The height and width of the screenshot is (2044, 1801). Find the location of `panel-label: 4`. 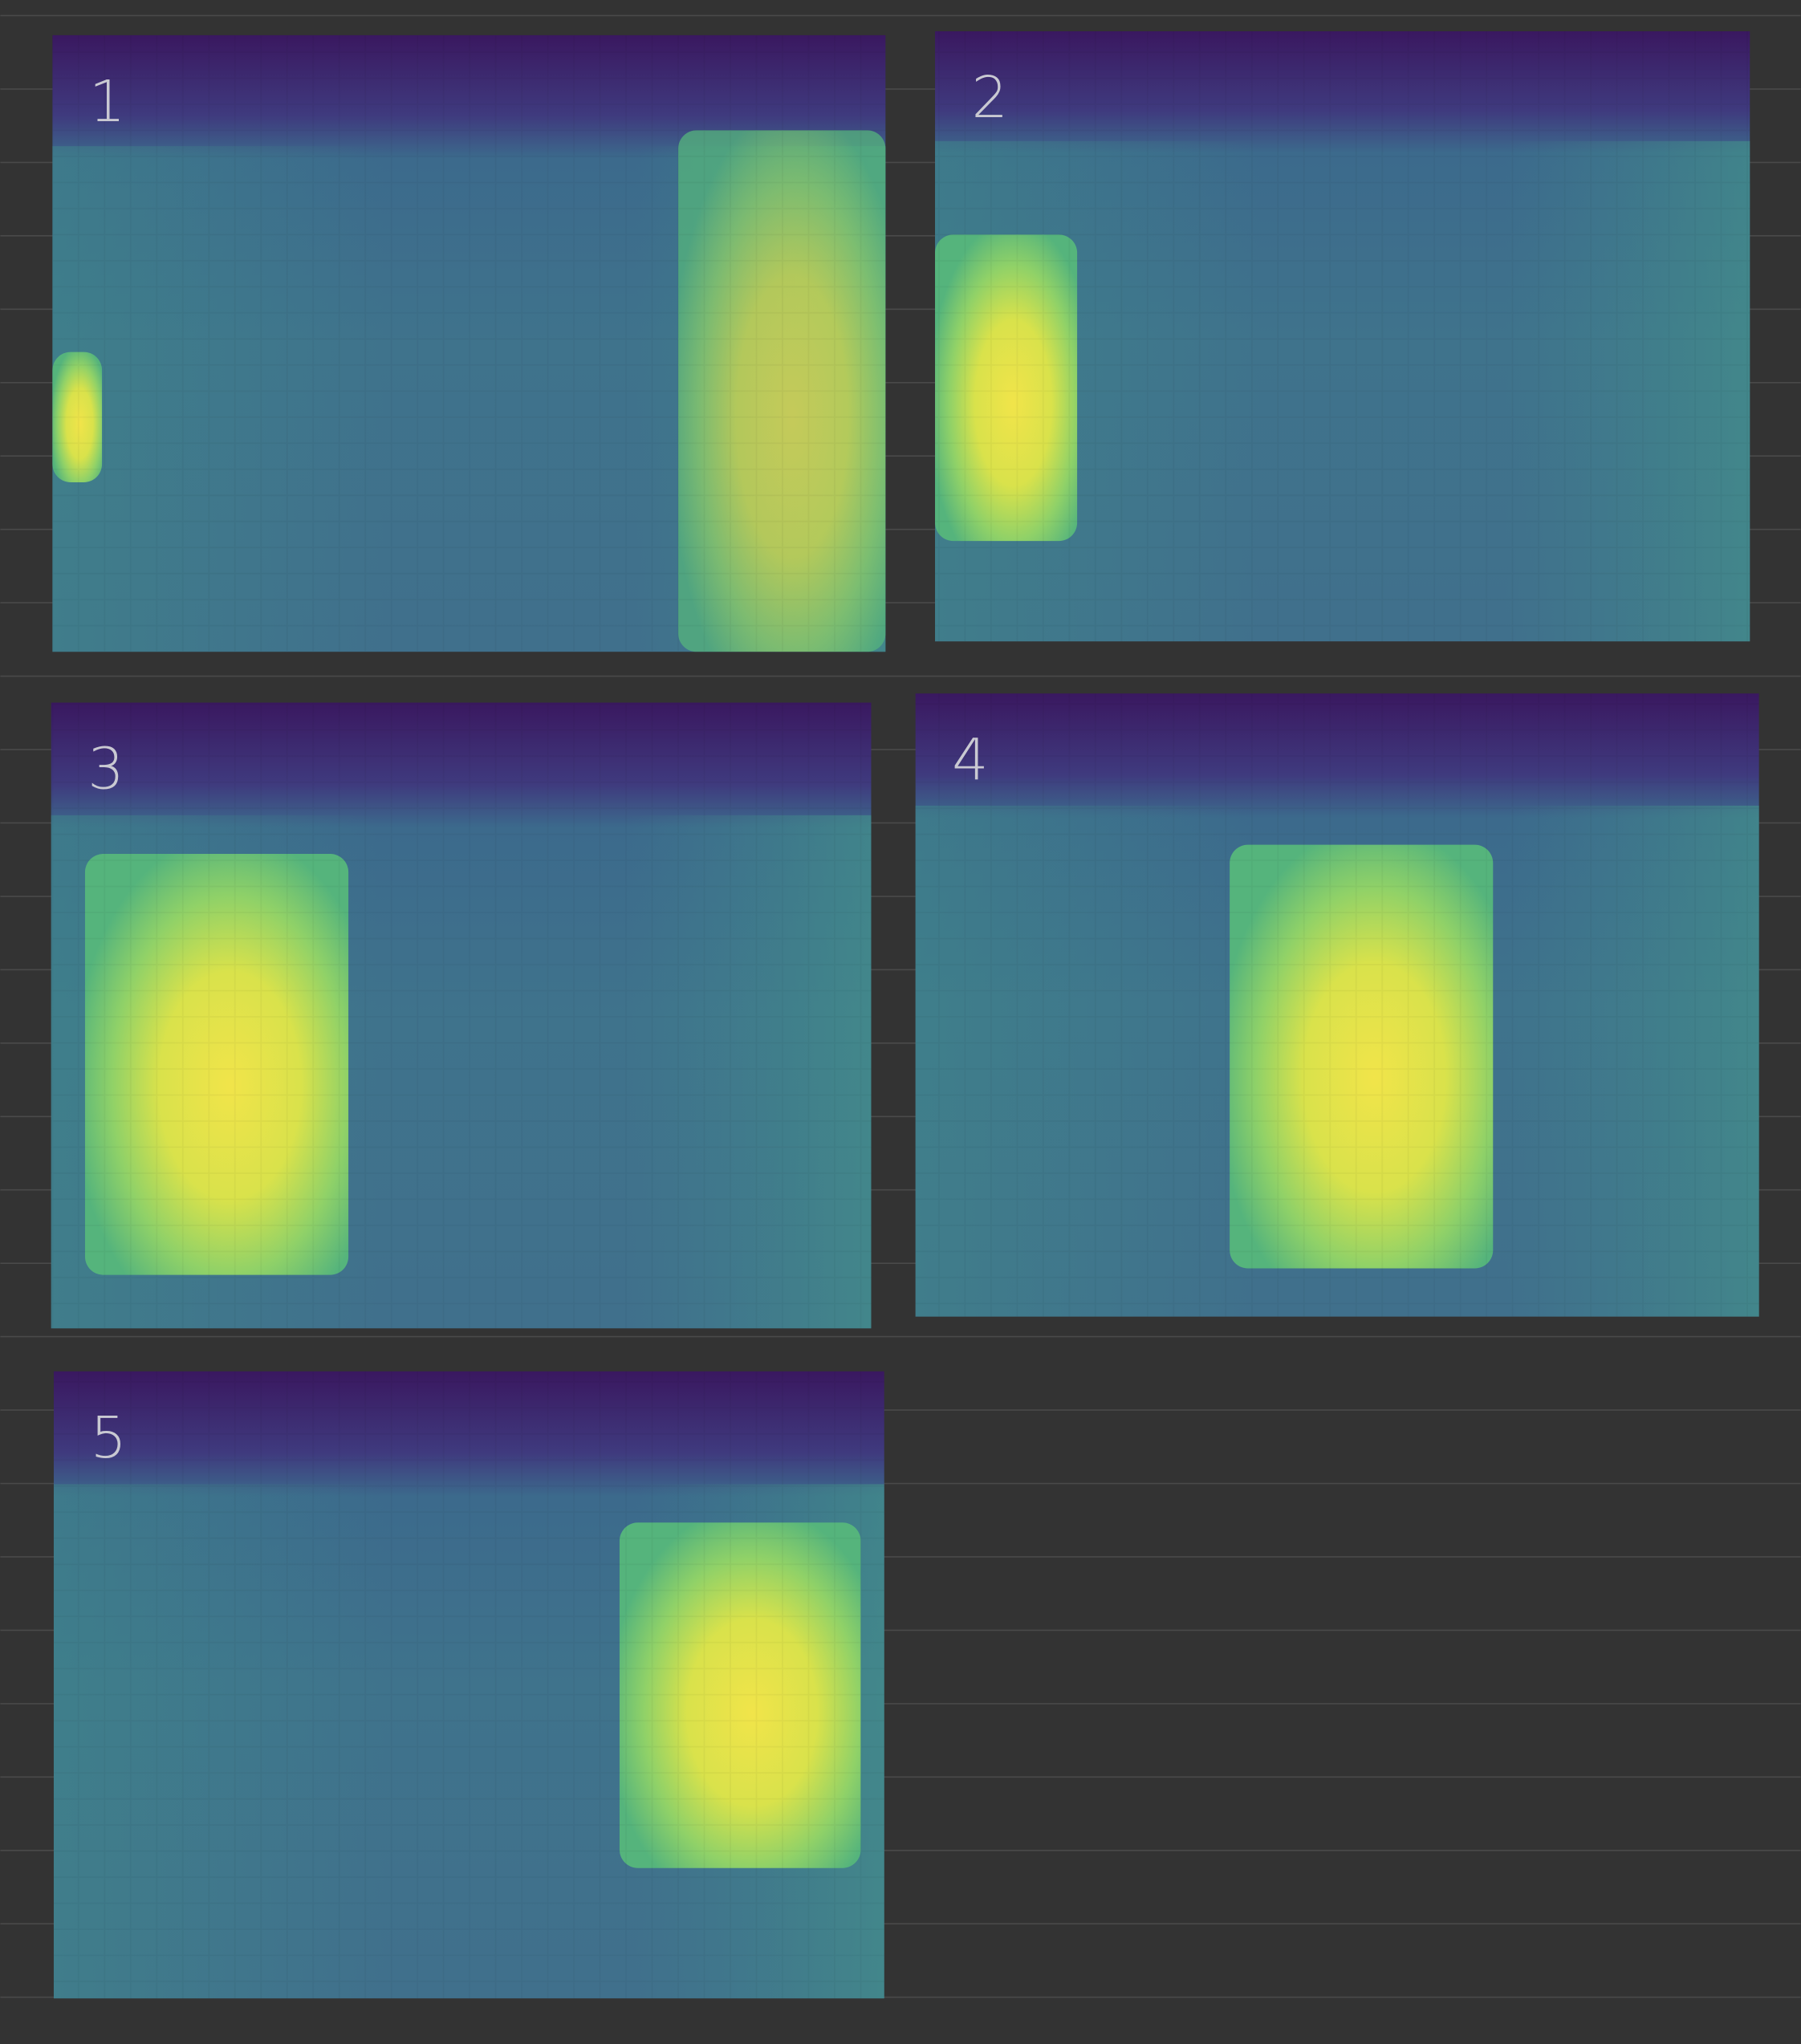

panel-label: 4 is located at coordinates (970, 759).